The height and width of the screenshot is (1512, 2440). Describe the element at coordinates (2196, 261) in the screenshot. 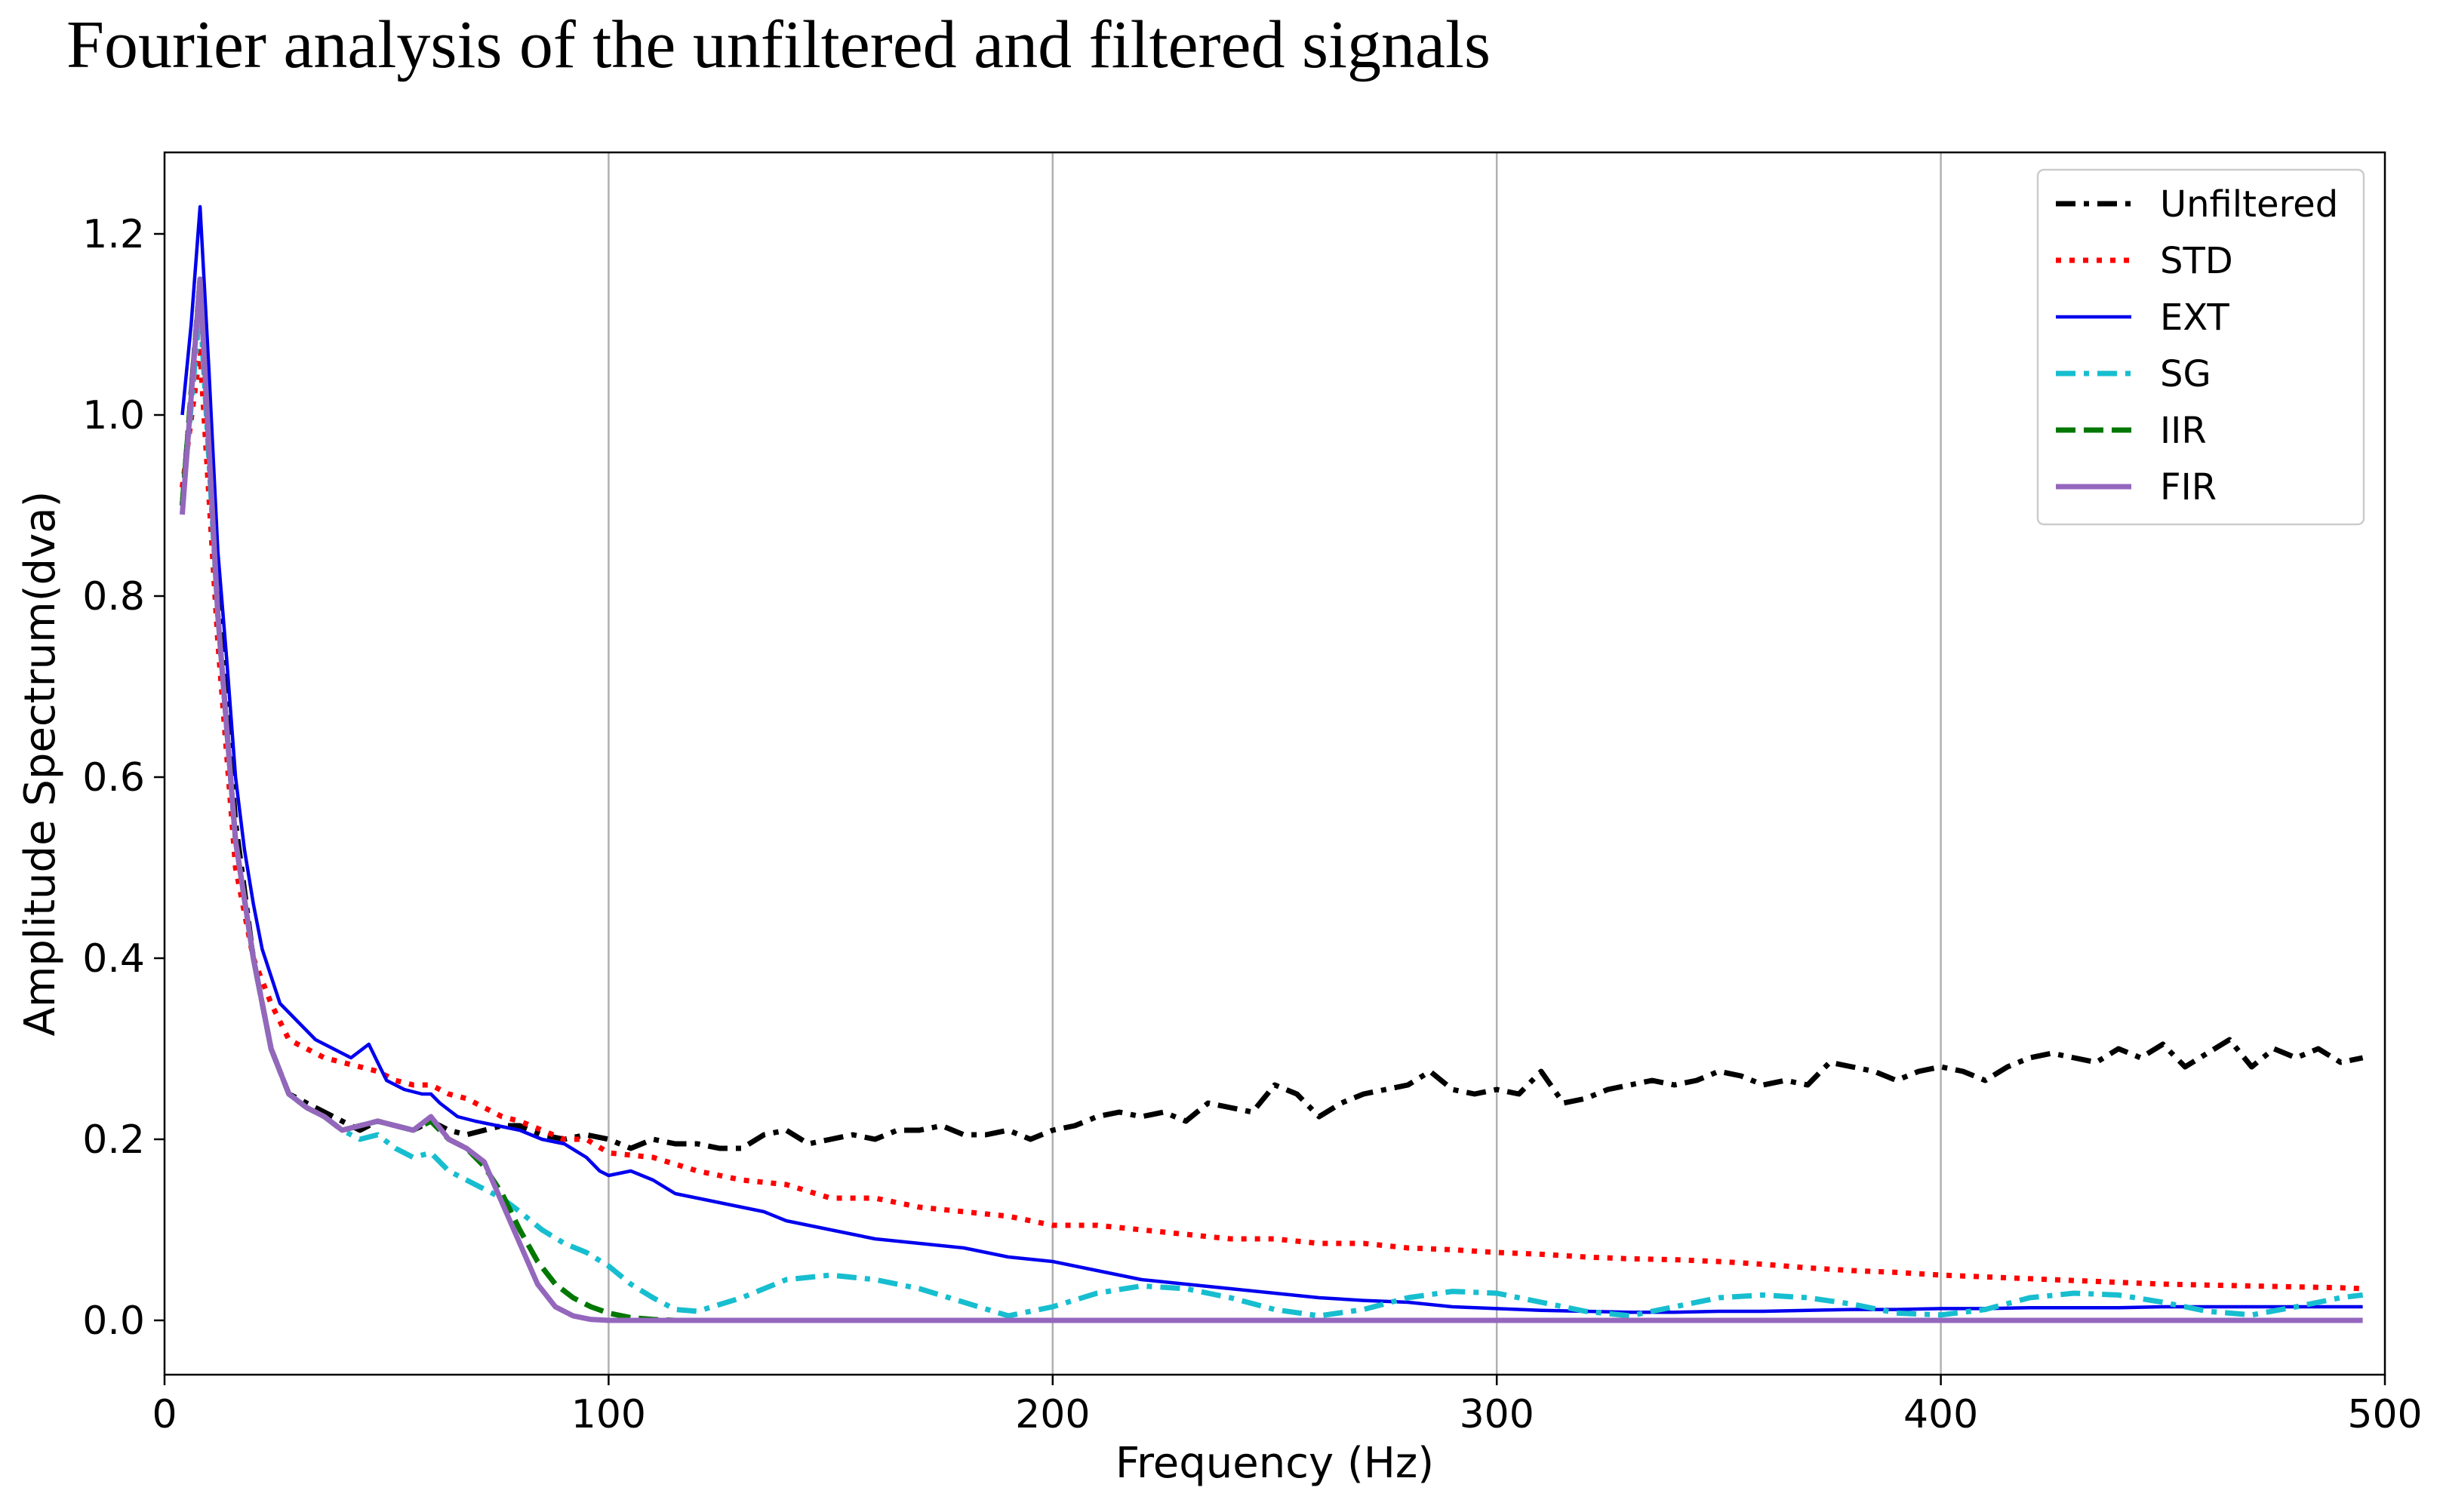

I see `legend-label-std: STD` at that location.